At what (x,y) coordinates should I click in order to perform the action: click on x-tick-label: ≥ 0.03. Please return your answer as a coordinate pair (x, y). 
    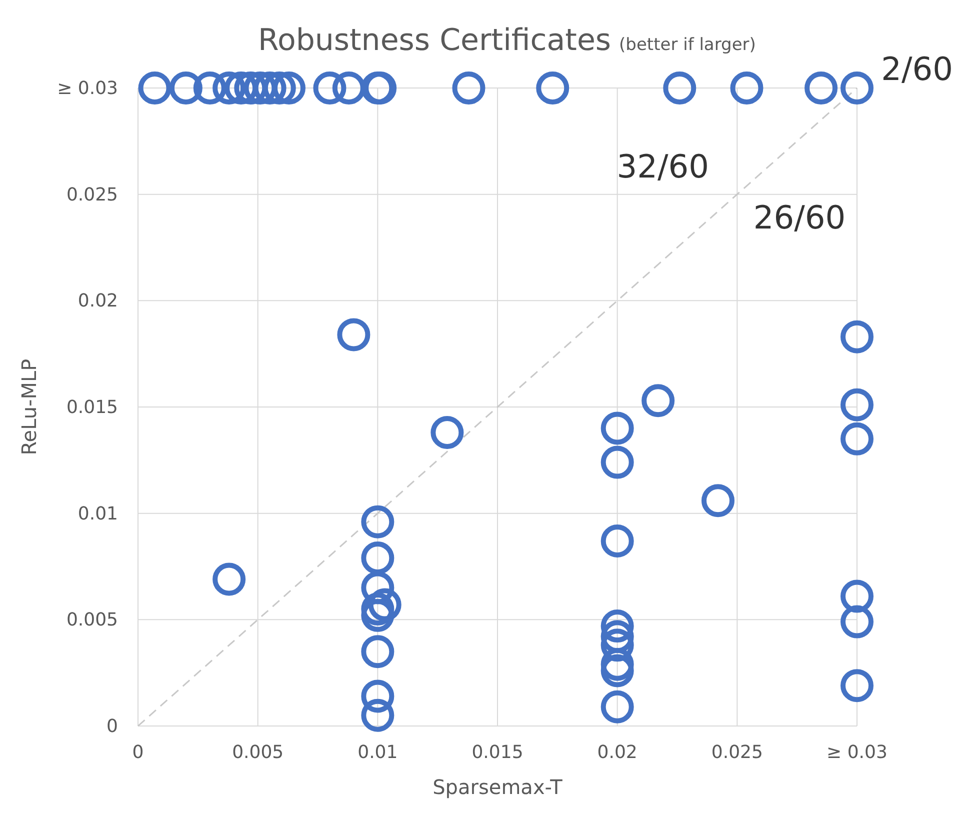
    Looking at the image, I should click on (857, 752).